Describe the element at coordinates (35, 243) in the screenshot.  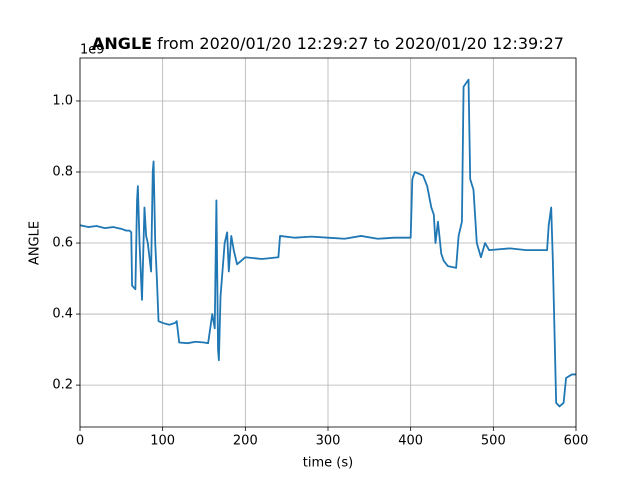
I see `y-axis-label: ANGLE` at that location.